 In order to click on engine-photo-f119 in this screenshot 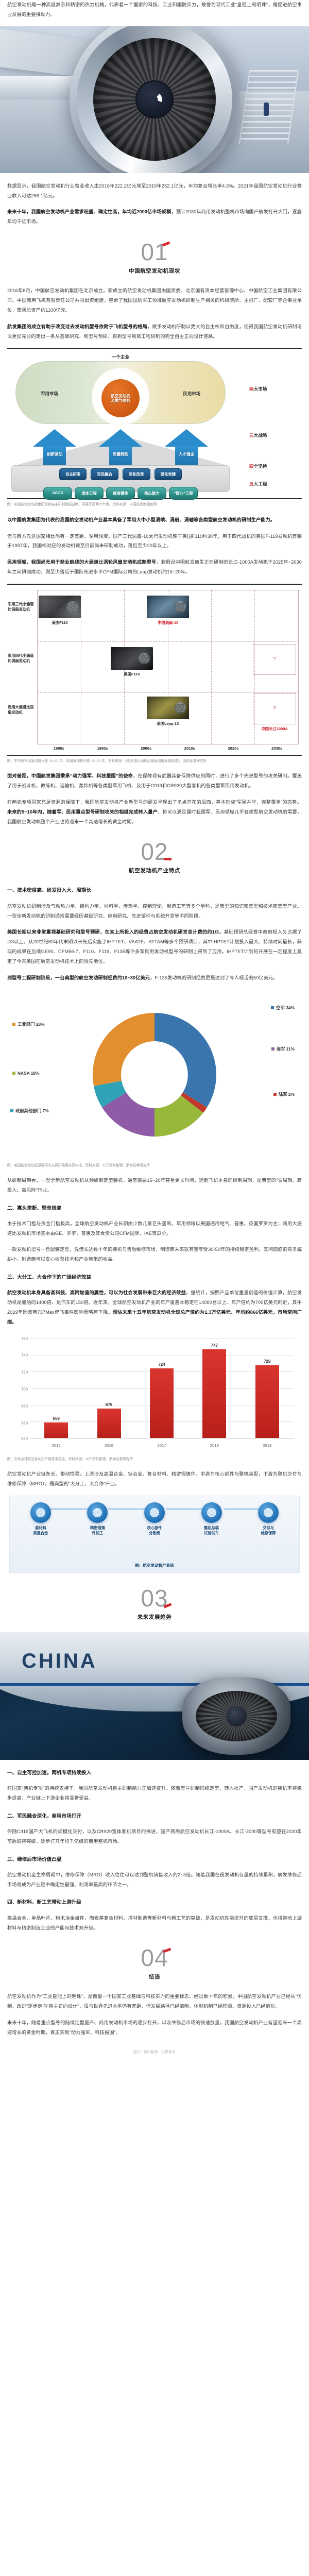, I will do `click(131, 658)`.